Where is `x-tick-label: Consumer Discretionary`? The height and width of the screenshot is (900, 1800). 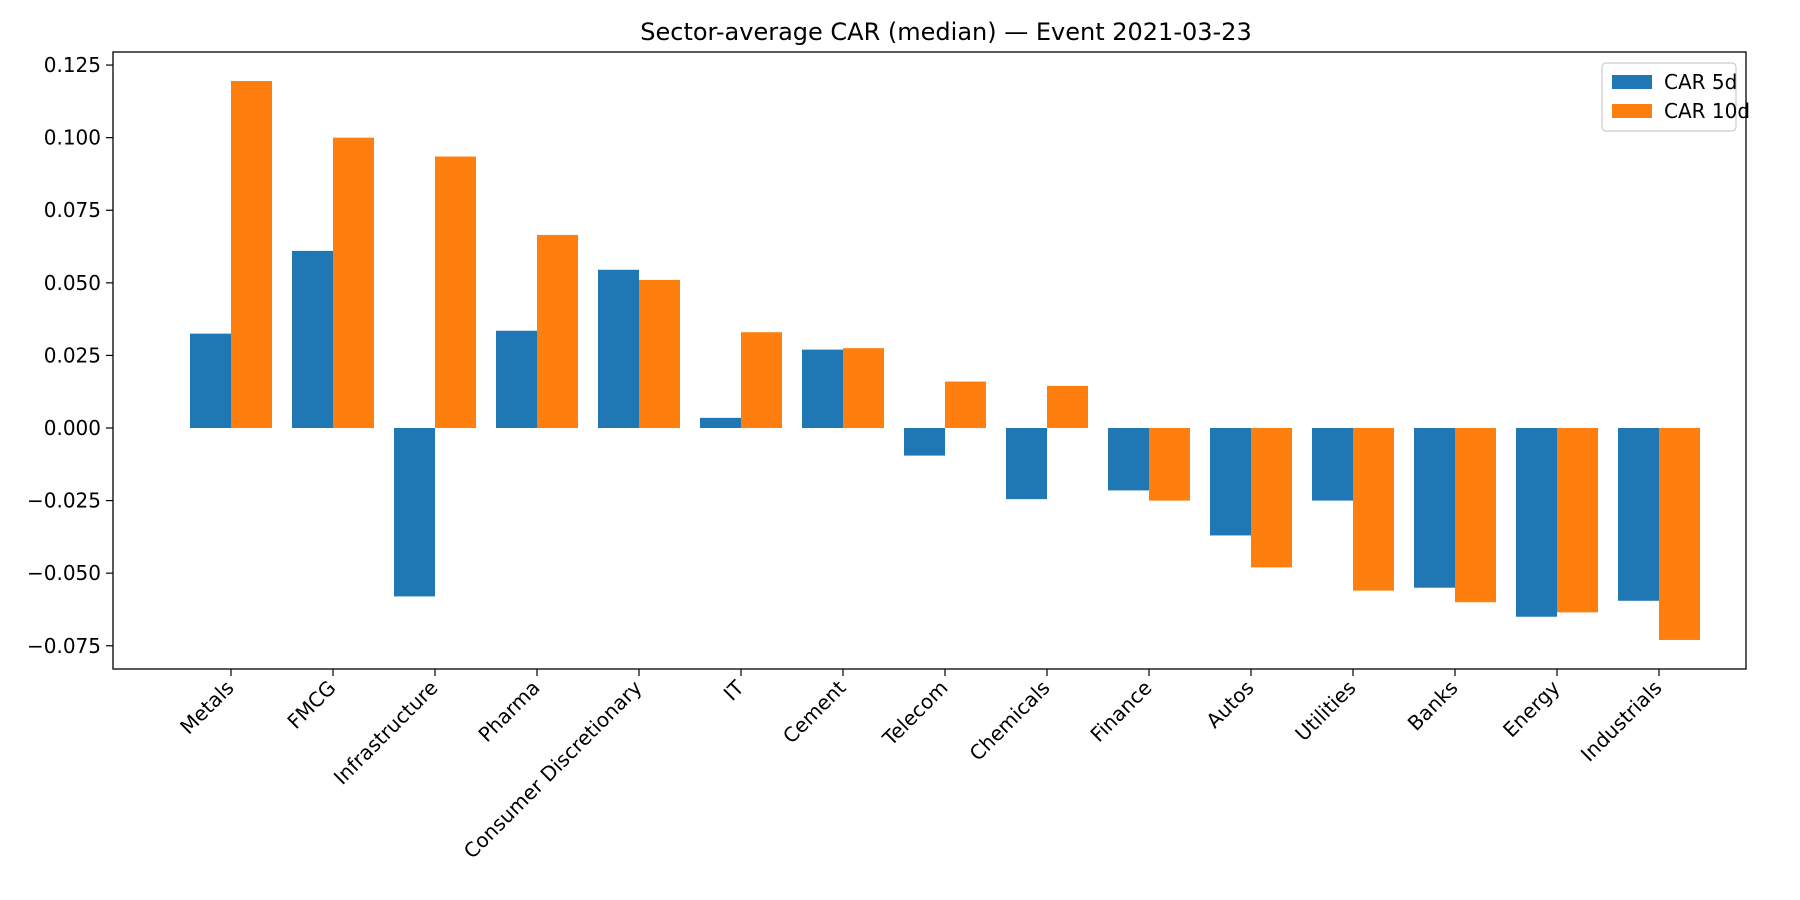
x-tick-label: Consumer Discretionary is located at coordinates (553, 769).